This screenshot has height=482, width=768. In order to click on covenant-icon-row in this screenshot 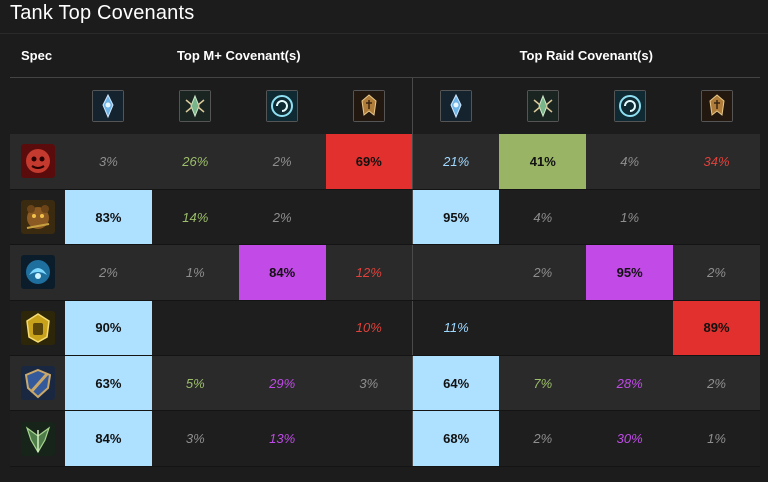, I will do `click(385, 105)`.